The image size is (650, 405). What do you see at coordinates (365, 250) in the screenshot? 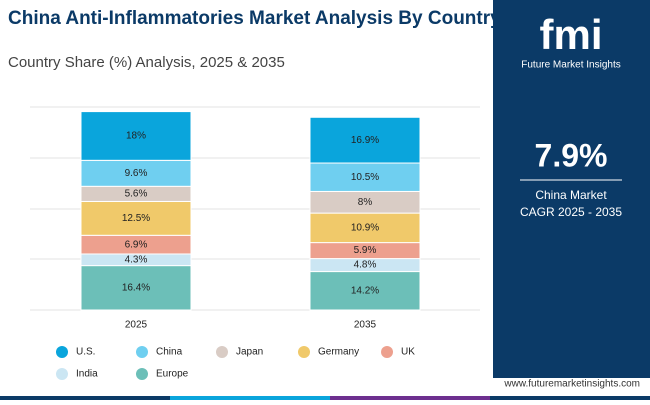
I see `data-label: 5.9%` at bounding box center [365, 250].